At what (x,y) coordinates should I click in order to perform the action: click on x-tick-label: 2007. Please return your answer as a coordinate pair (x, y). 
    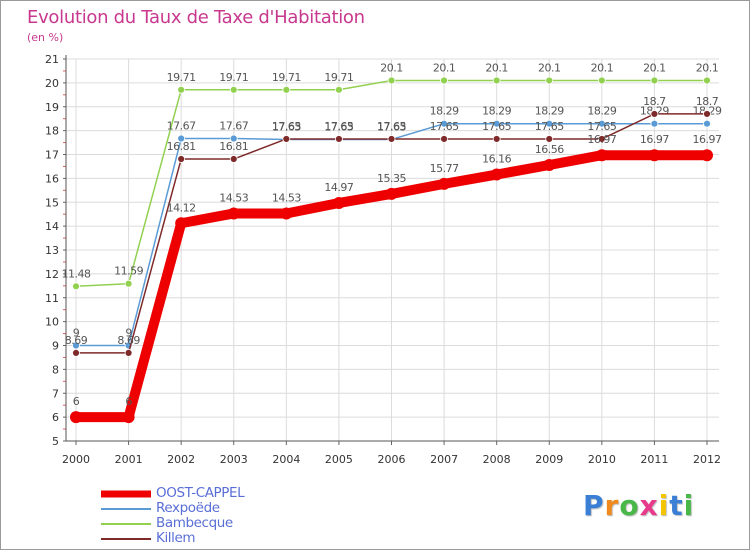
    Looking at the image, I should click on (444, 459).